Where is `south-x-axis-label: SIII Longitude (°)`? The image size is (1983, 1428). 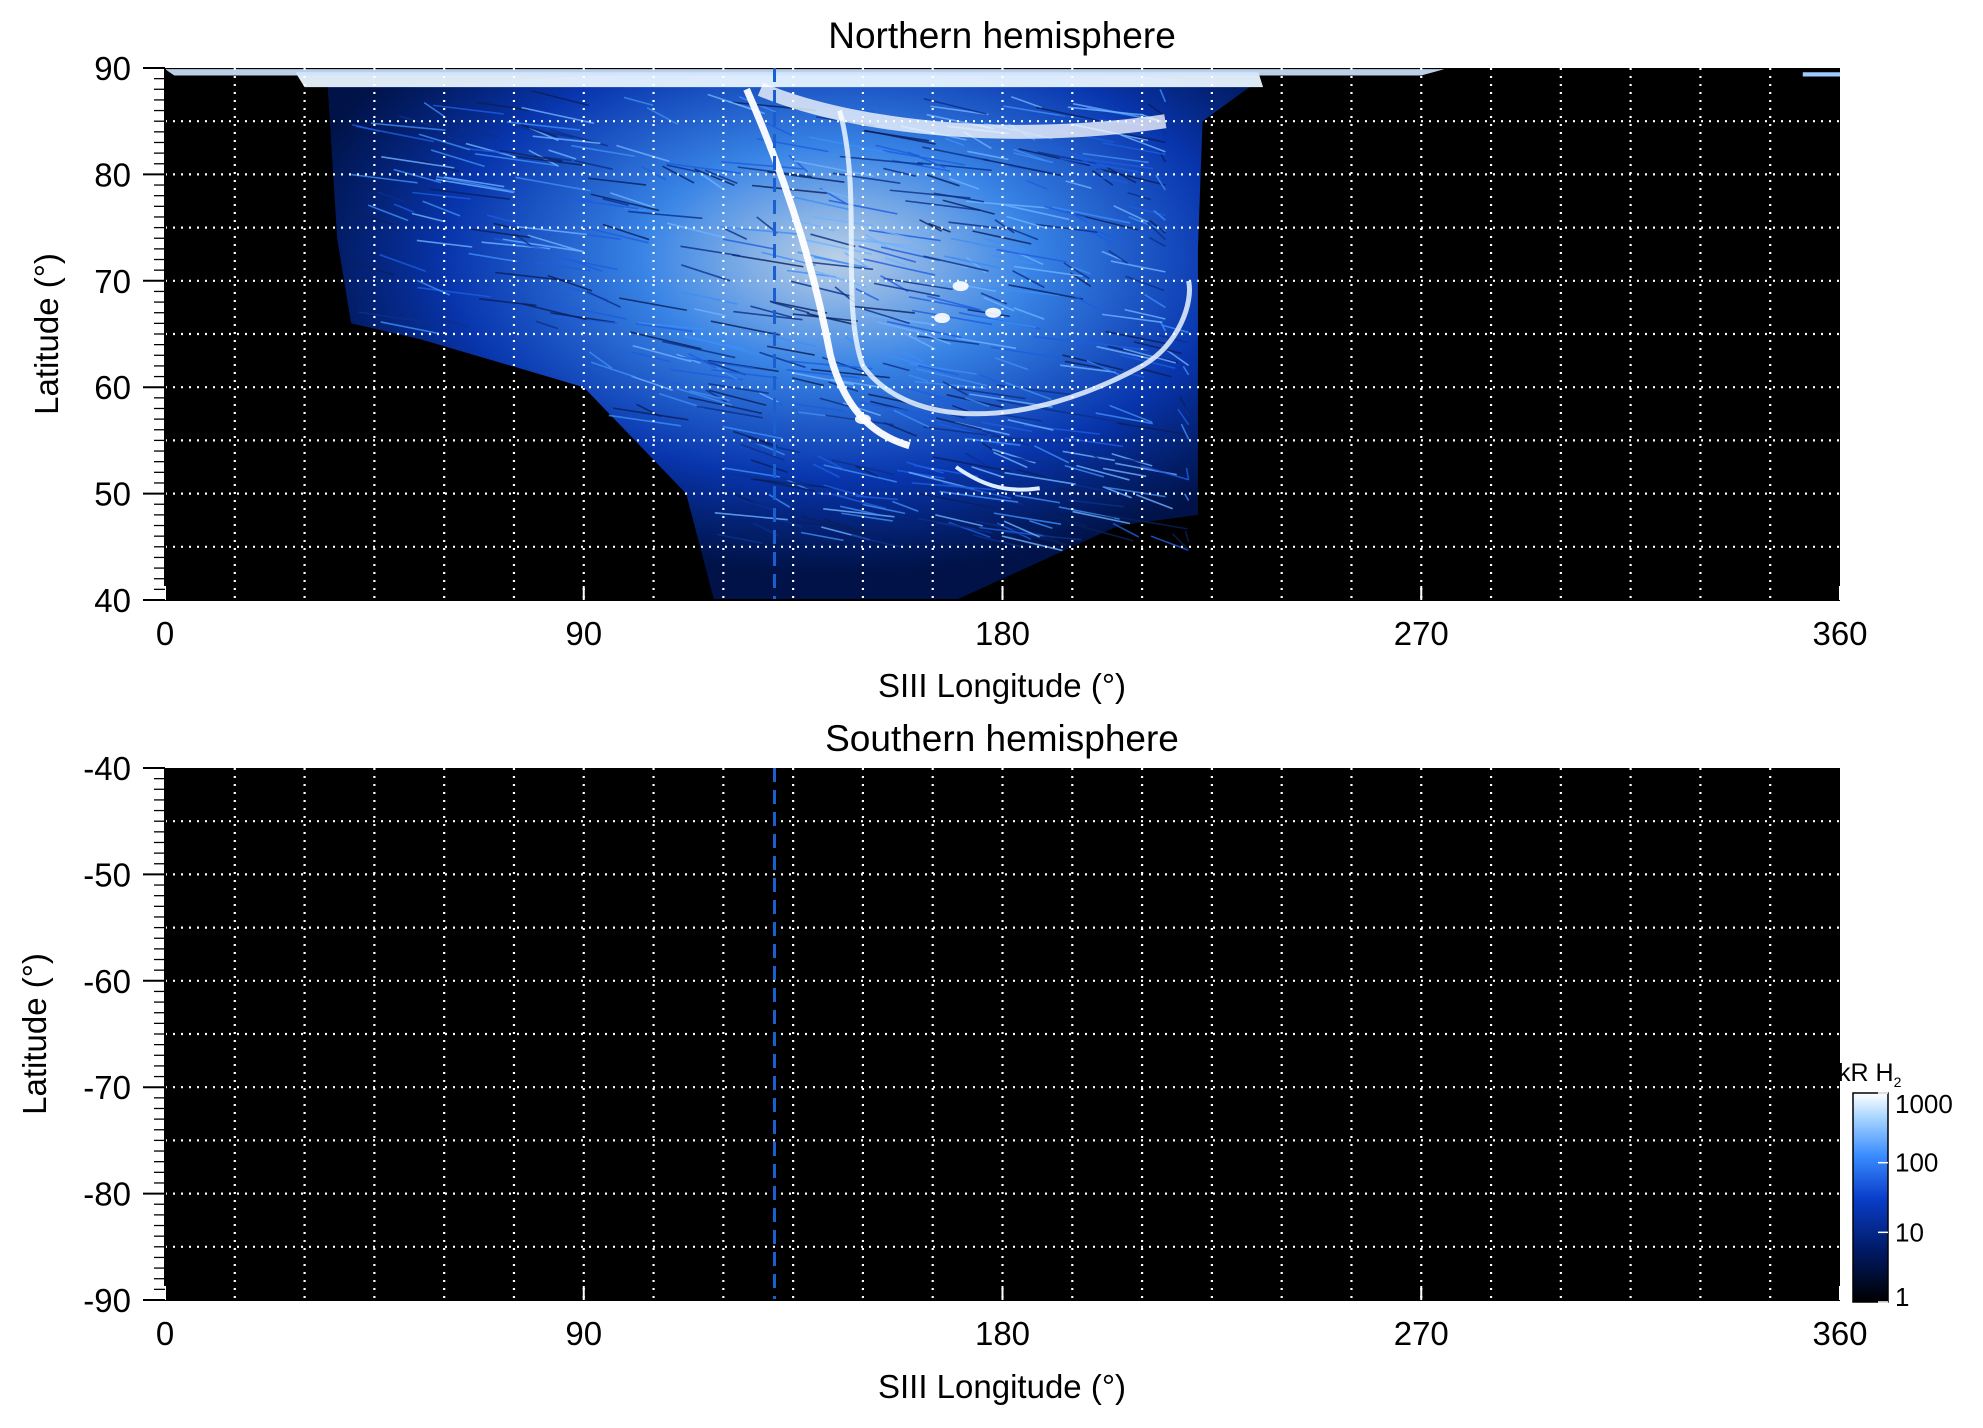 south-x-axis-label: SIII Longitude (°) is located at coordinates (1002, 1386).